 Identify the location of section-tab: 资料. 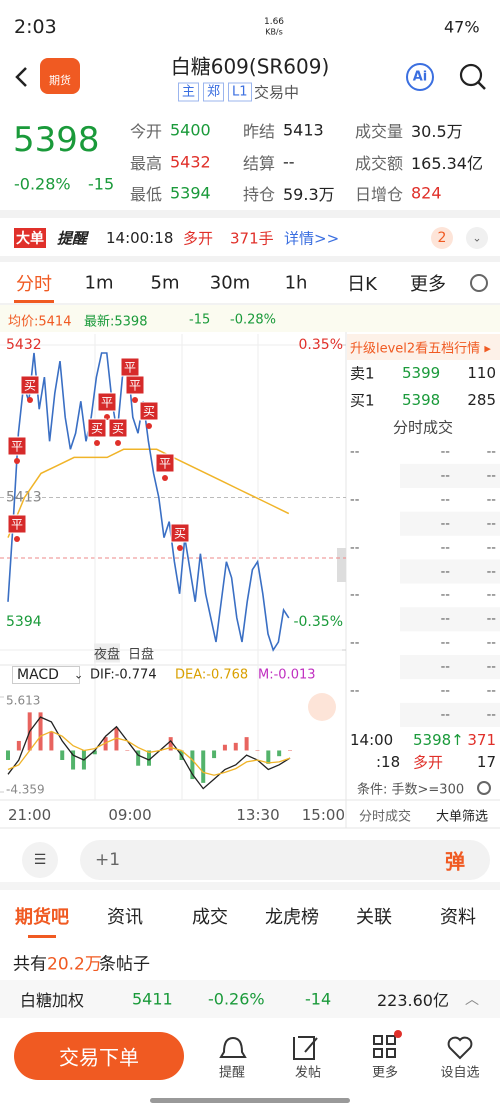
(458, 917).